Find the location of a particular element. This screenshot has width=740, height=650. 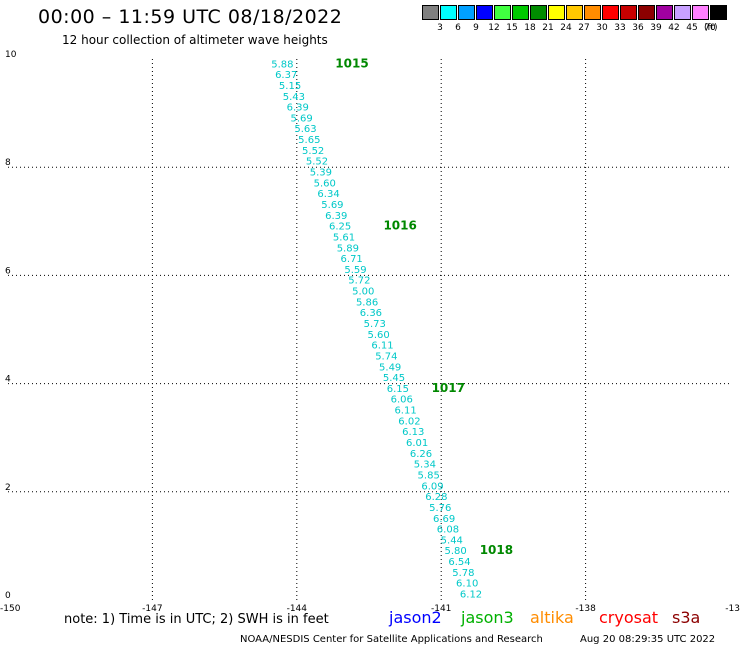

x-tick-label: -150 is located at coordinates (10, 609).